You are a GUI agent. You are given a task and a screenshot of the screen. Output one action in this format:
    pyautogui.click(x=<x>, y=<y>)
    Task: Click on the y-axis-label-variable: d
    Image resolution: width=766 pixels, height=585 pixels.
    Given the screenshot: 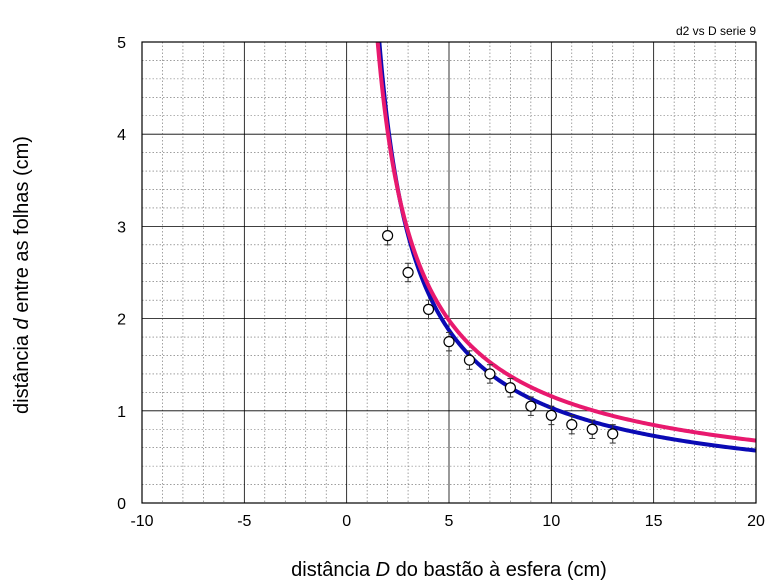 What is the action you would take?
    pyautogui.click(x=22, y=323)
    